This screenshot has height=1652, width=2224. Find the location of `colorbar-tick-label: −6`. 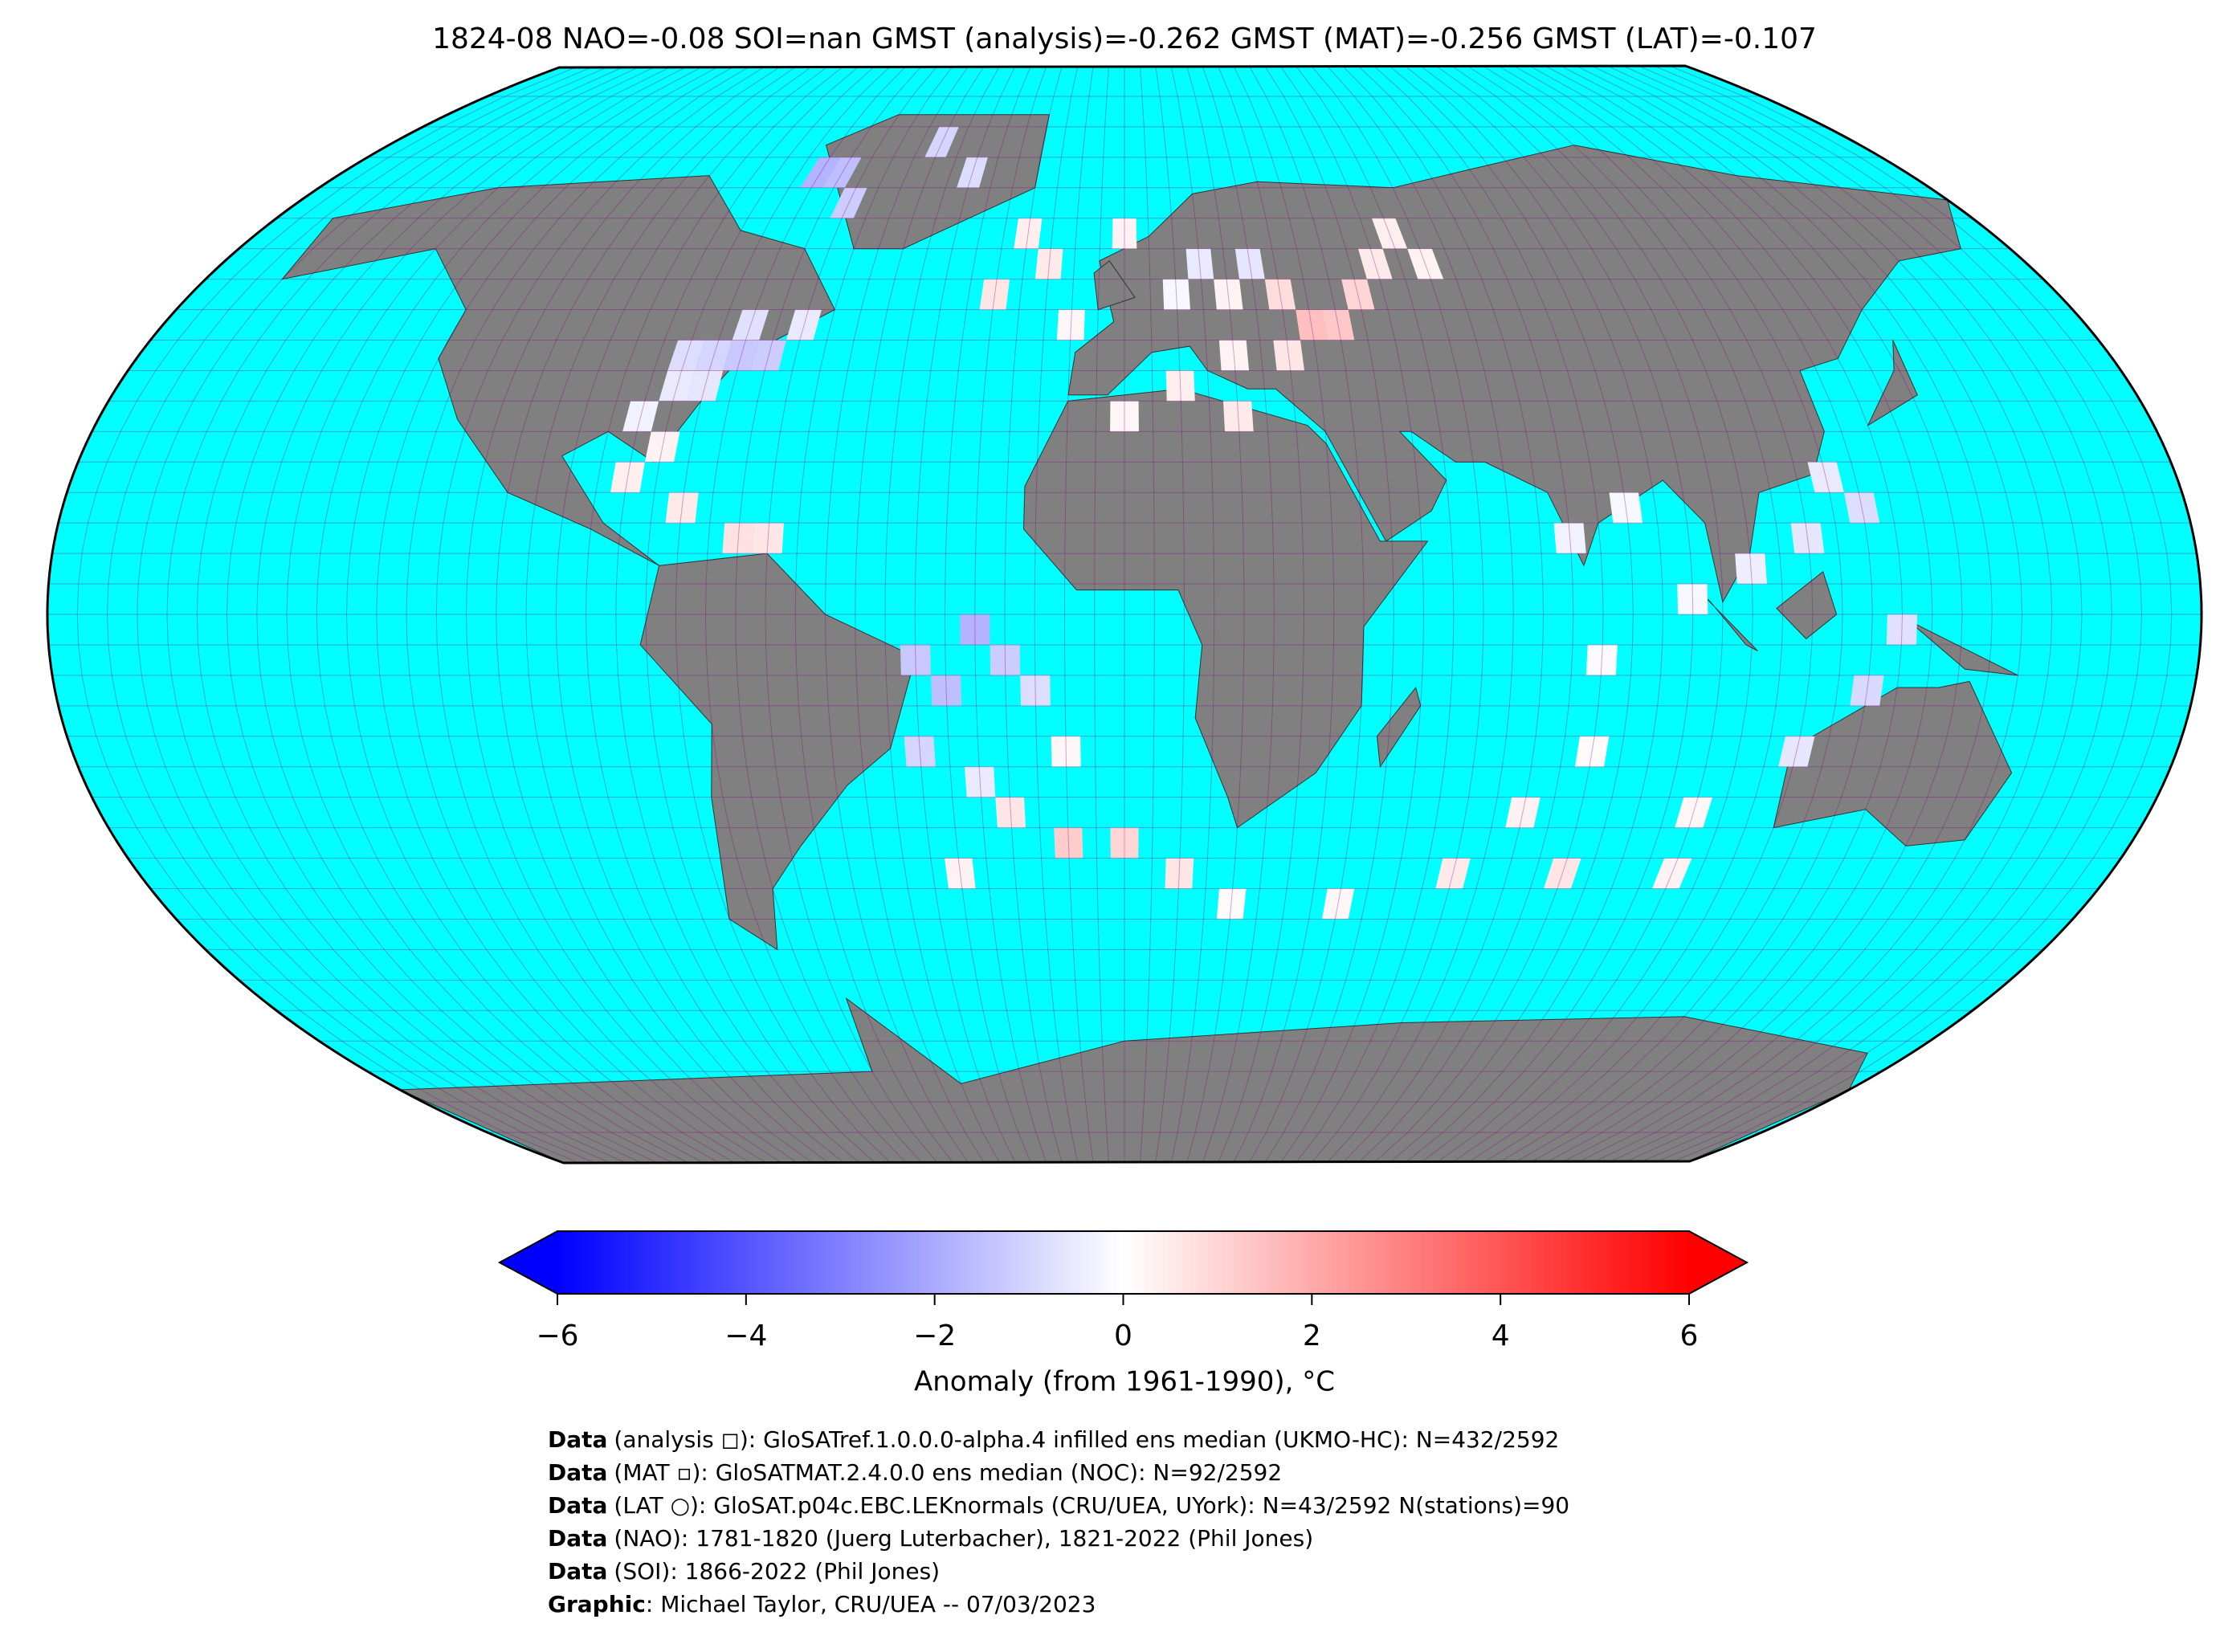

colorbar-tick-label: −6 is located at coordinates (557, 1336).